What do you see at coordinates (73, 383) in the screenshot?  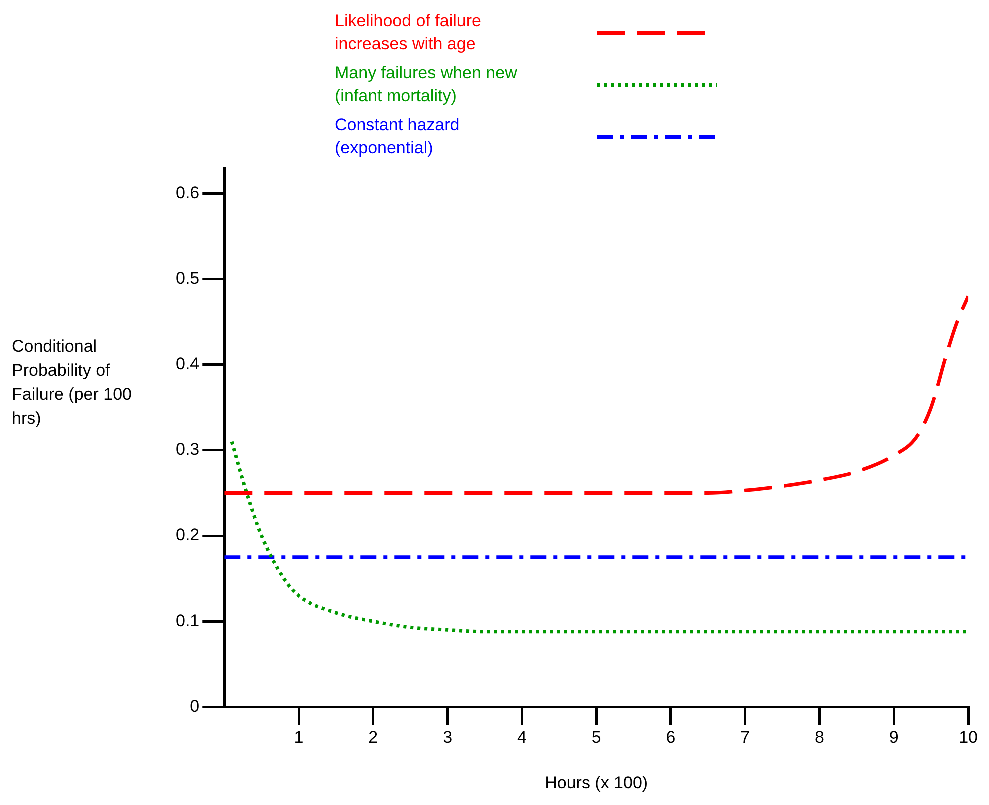 I see `y-axis-title: Conditional Probability of Failure (per 100 hrs)` at bounding box center [73, 383].